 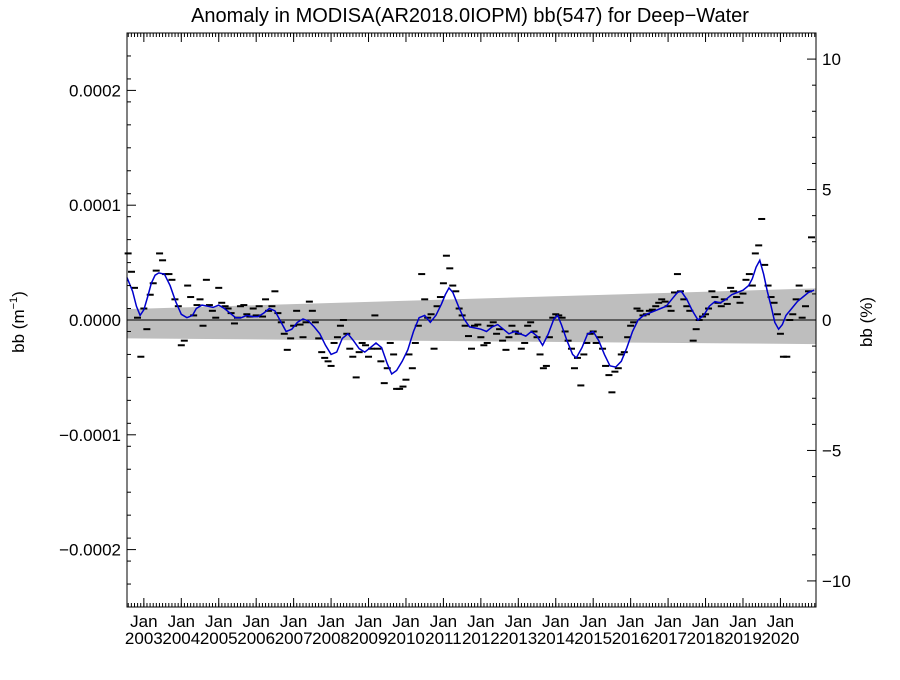 I want to click on smoothed-anomaly-line, so click(x=470, y=317).